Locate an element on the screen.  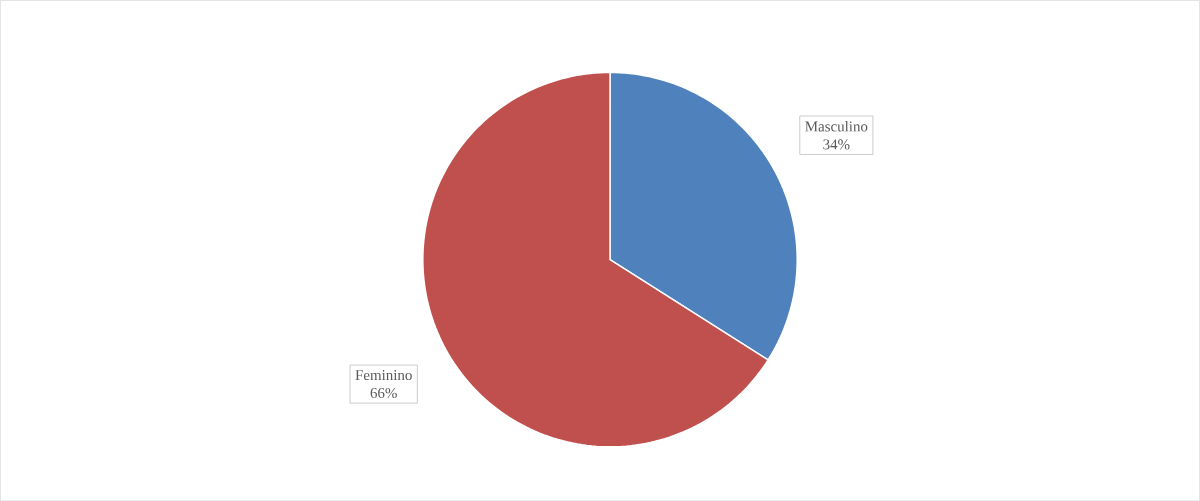
slice-label: Masculino is located at coordinates (836, 126).